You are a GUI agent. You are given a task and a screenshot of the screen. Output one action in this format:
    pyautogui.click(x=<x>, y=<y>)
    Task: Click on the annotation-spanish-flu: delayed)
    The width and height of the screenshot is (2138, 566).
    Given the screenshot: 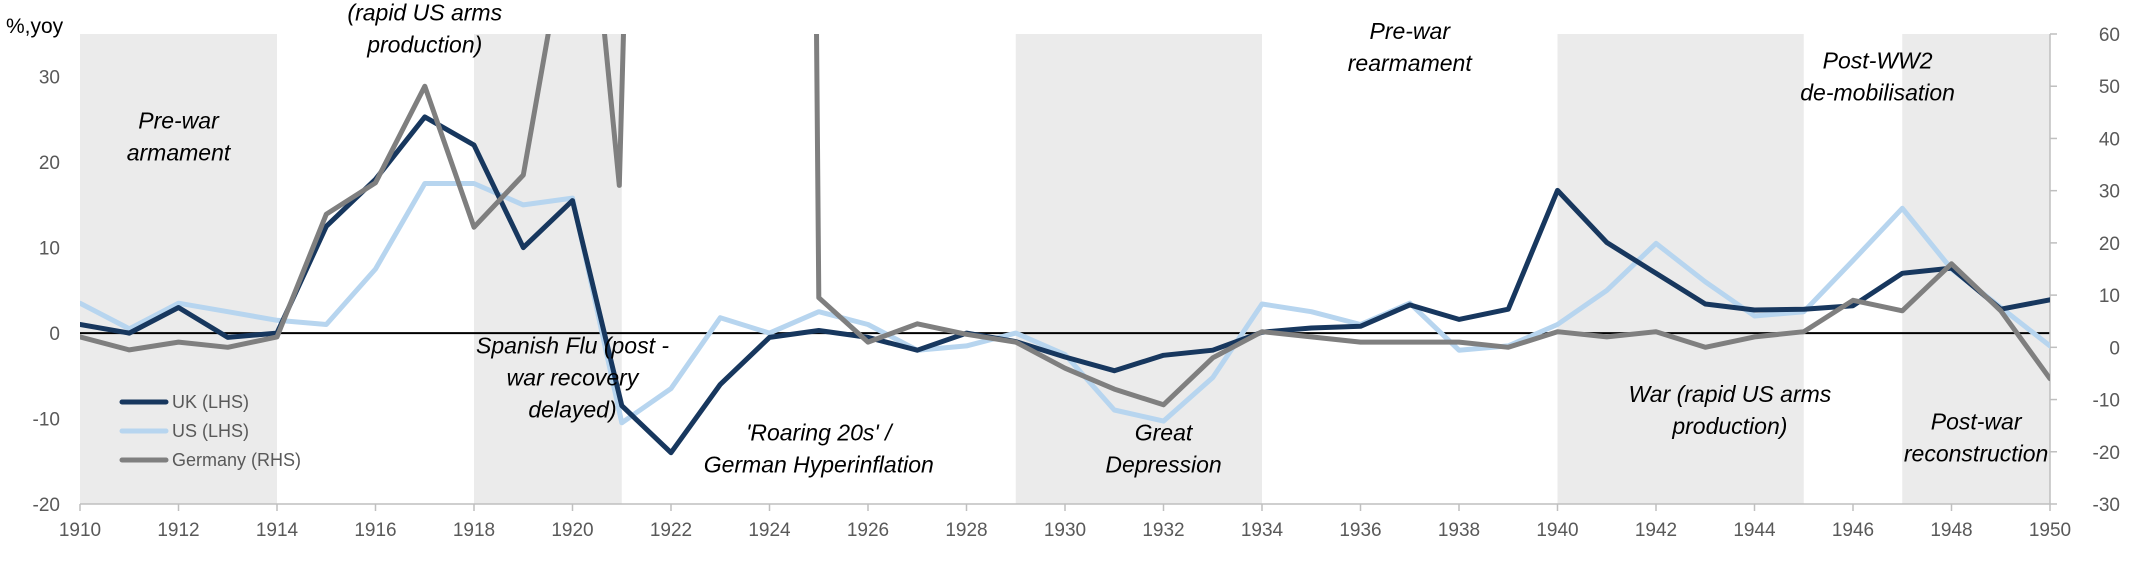 What is the action you would take?
    pyautogui.click(x=572, y=410)
    